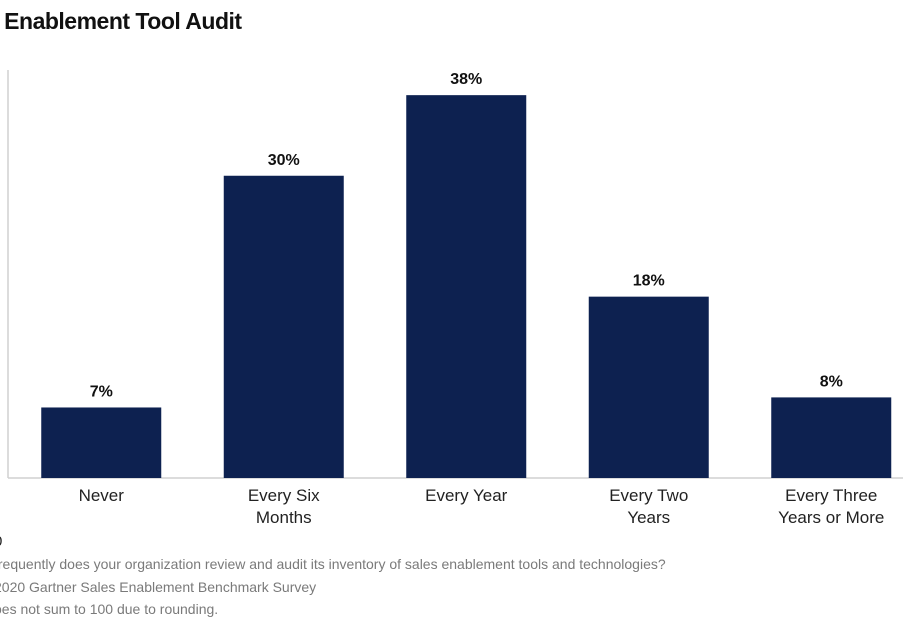 This screenshot has height=642, width=903. Describe the element at coordinates (831, 517) in the screenshot. I see `x-tick-label-5-line-2: Years or More` at that location.